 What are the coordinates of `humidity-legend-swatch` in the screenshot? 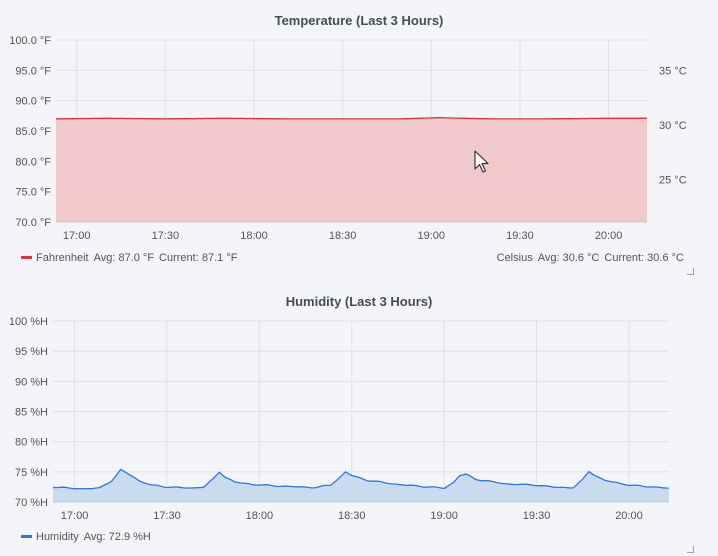 It's located at (26, 536).